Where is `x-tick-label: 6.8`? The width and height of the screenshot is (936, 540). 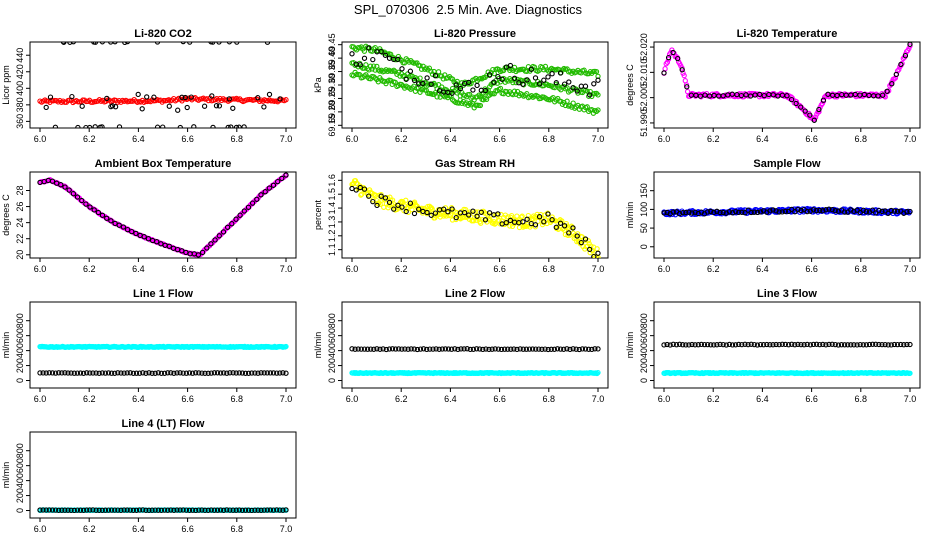
x-tick-label: 6.8 is located at coordinates (861, 399).